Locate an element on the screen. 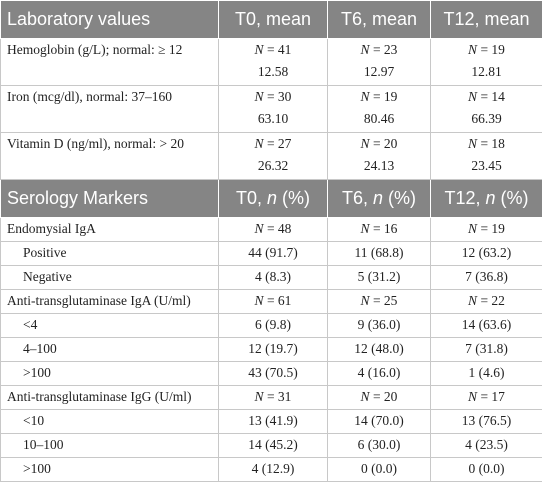  row-label: Iron (mcg/dl), normal: 37–160 is located at coordinates (109, 109).